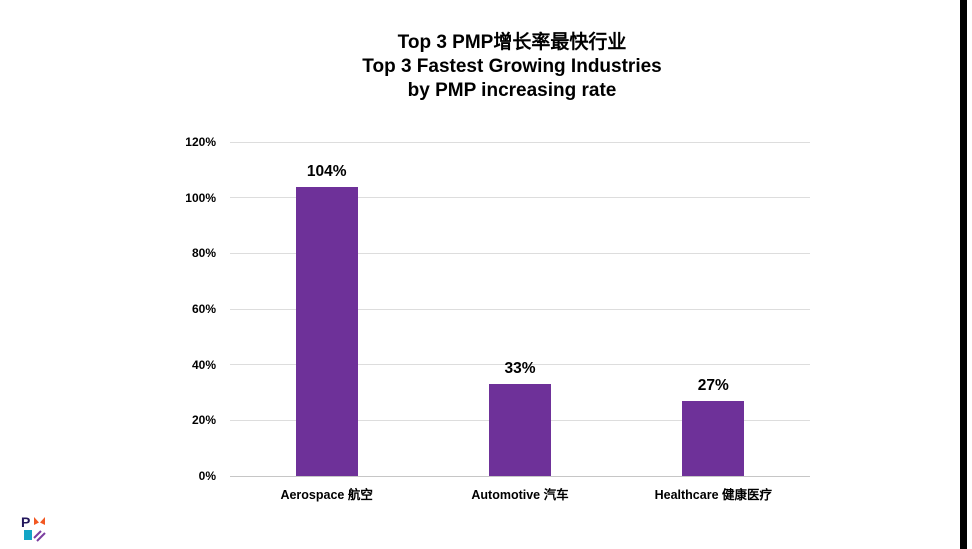 The width and height of the screenshot is (972, 549). I want to click on chart-title-line-1: Top 3 PMP增长率最快行业, so click(512, 42).